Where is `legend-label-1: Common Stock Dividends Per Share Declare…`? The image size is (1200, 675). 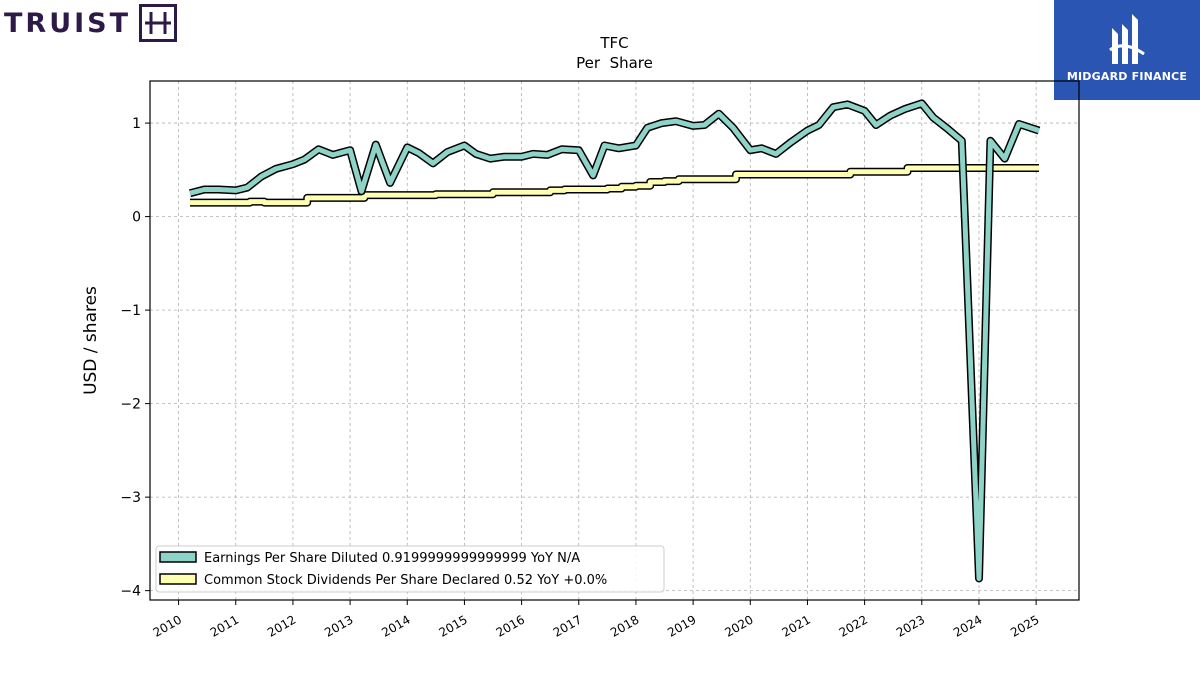 legend-label-1: Common Stock Dividends Per Share Declare… is located at coordinates (405, 580).